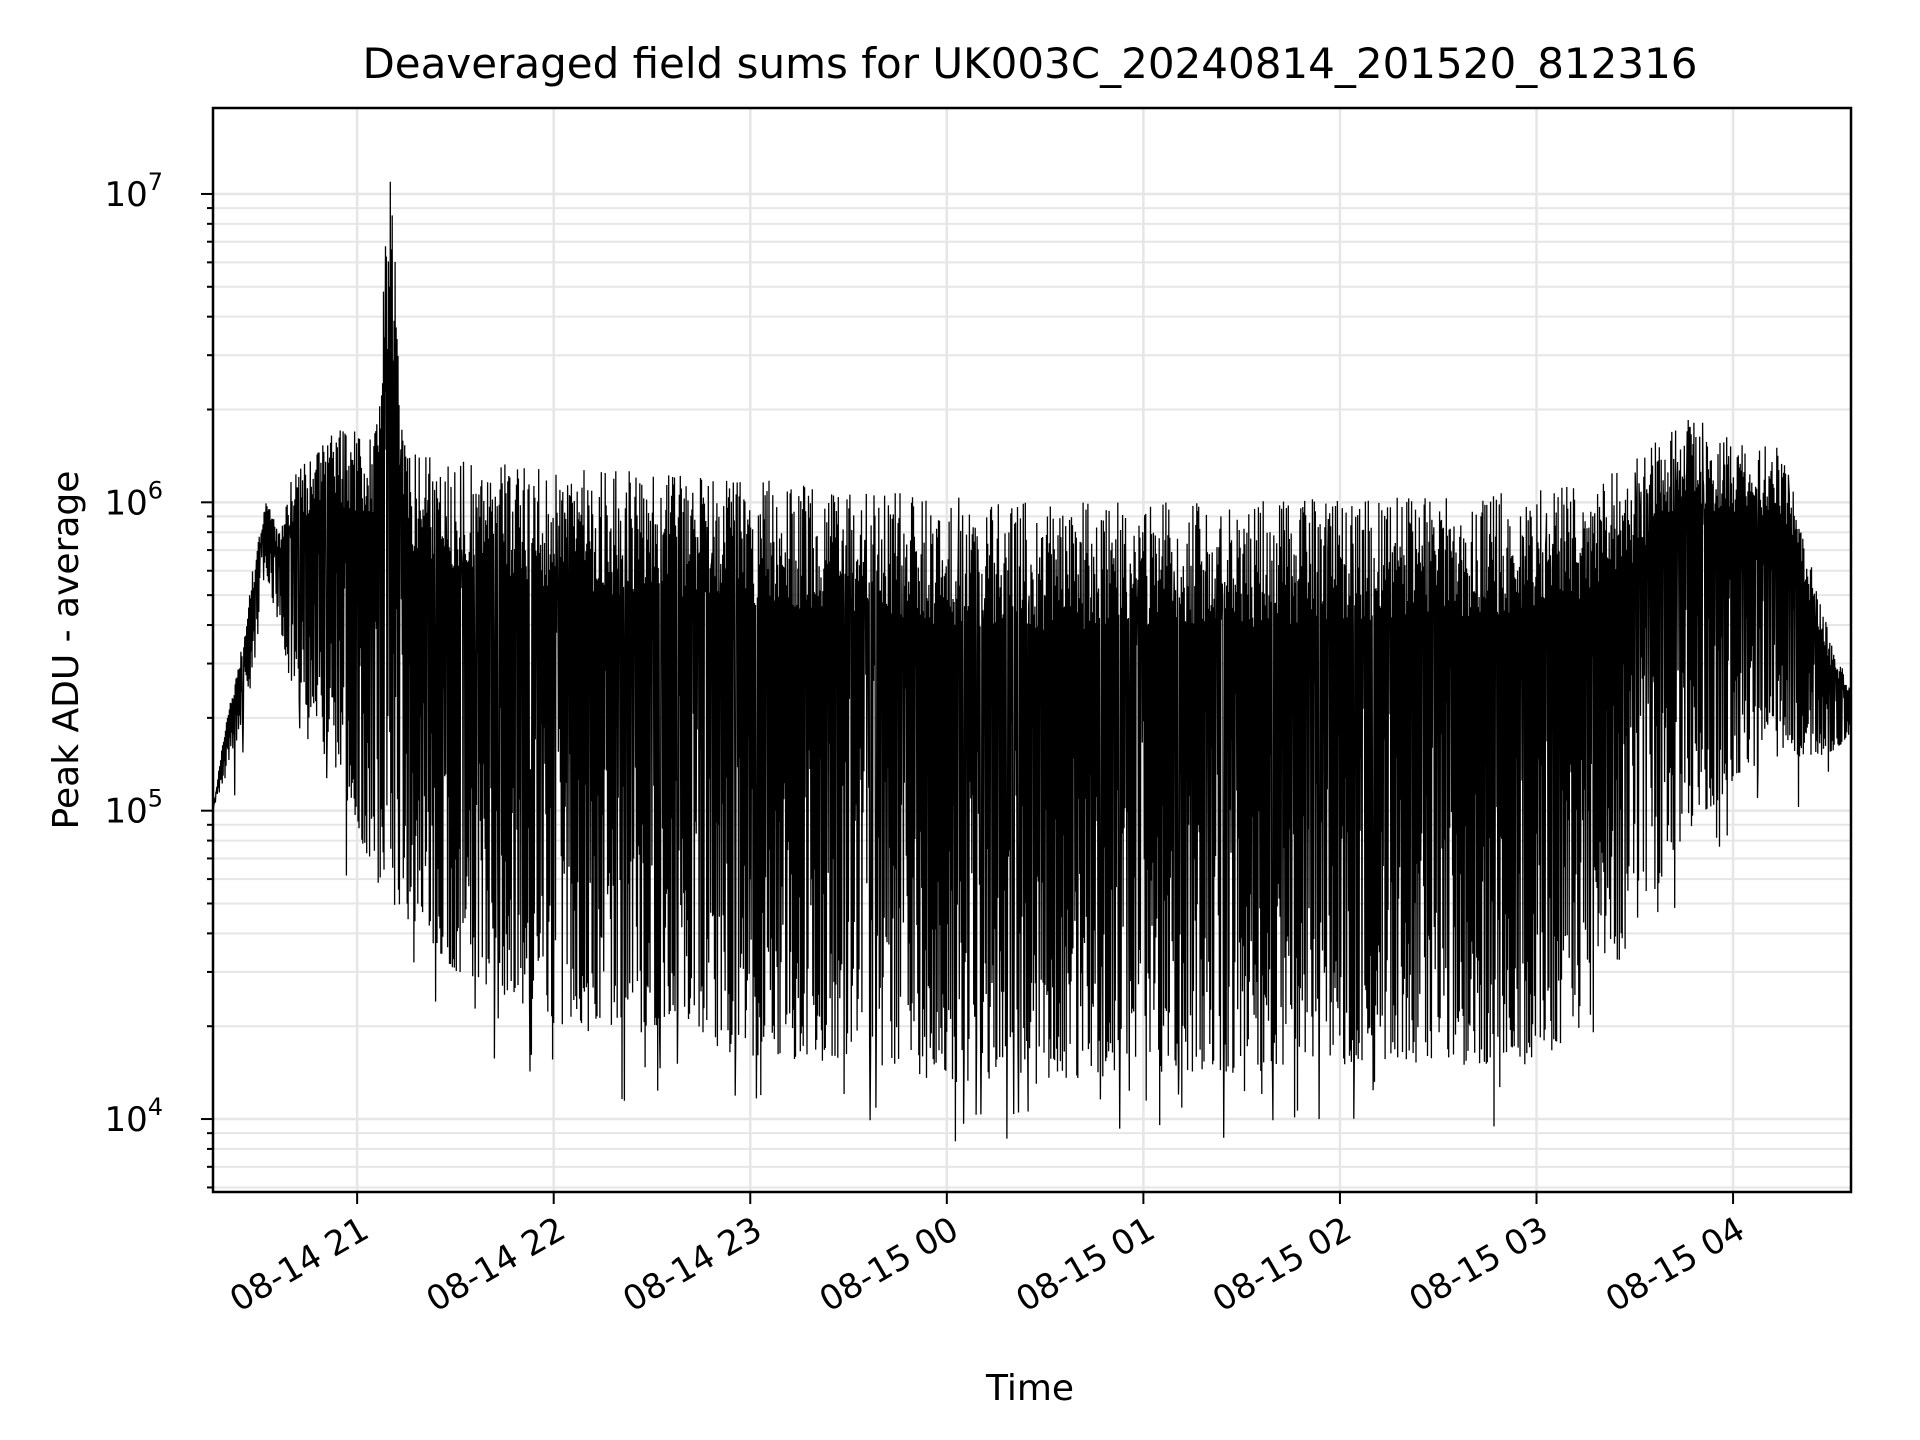  I want to click on y-tick-label: 10⁴, so click(133, 1116).